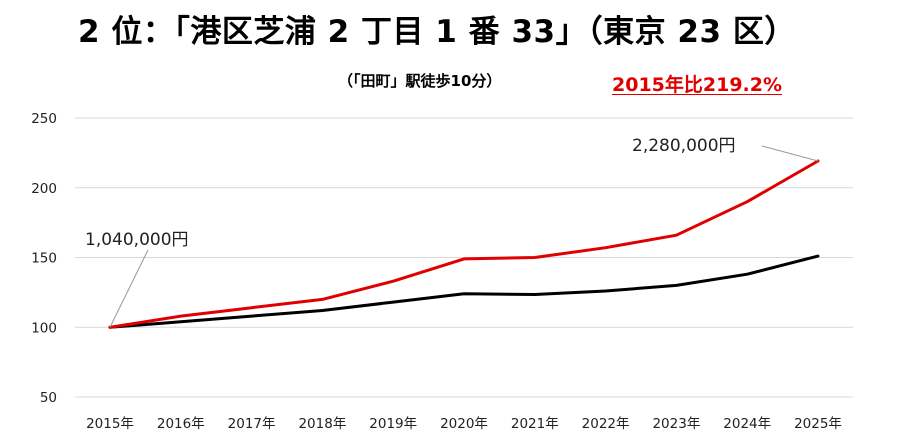  Describe the element at coordinates (181, 424) in the screenshot. I see `x-tick-label: 2016年` at that location.